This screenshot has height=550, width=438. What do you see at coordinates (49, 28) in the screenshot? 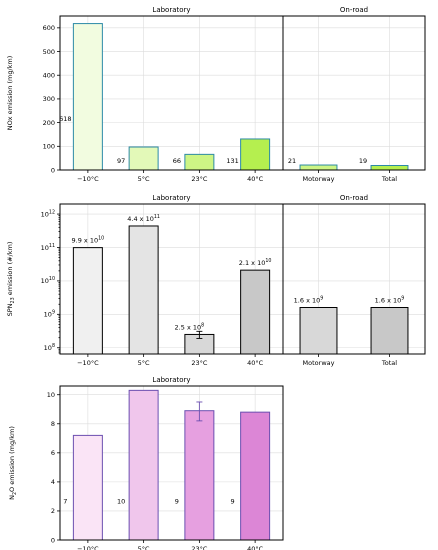
I see `y-tick-label: 600` at bounding box center [49, 28].